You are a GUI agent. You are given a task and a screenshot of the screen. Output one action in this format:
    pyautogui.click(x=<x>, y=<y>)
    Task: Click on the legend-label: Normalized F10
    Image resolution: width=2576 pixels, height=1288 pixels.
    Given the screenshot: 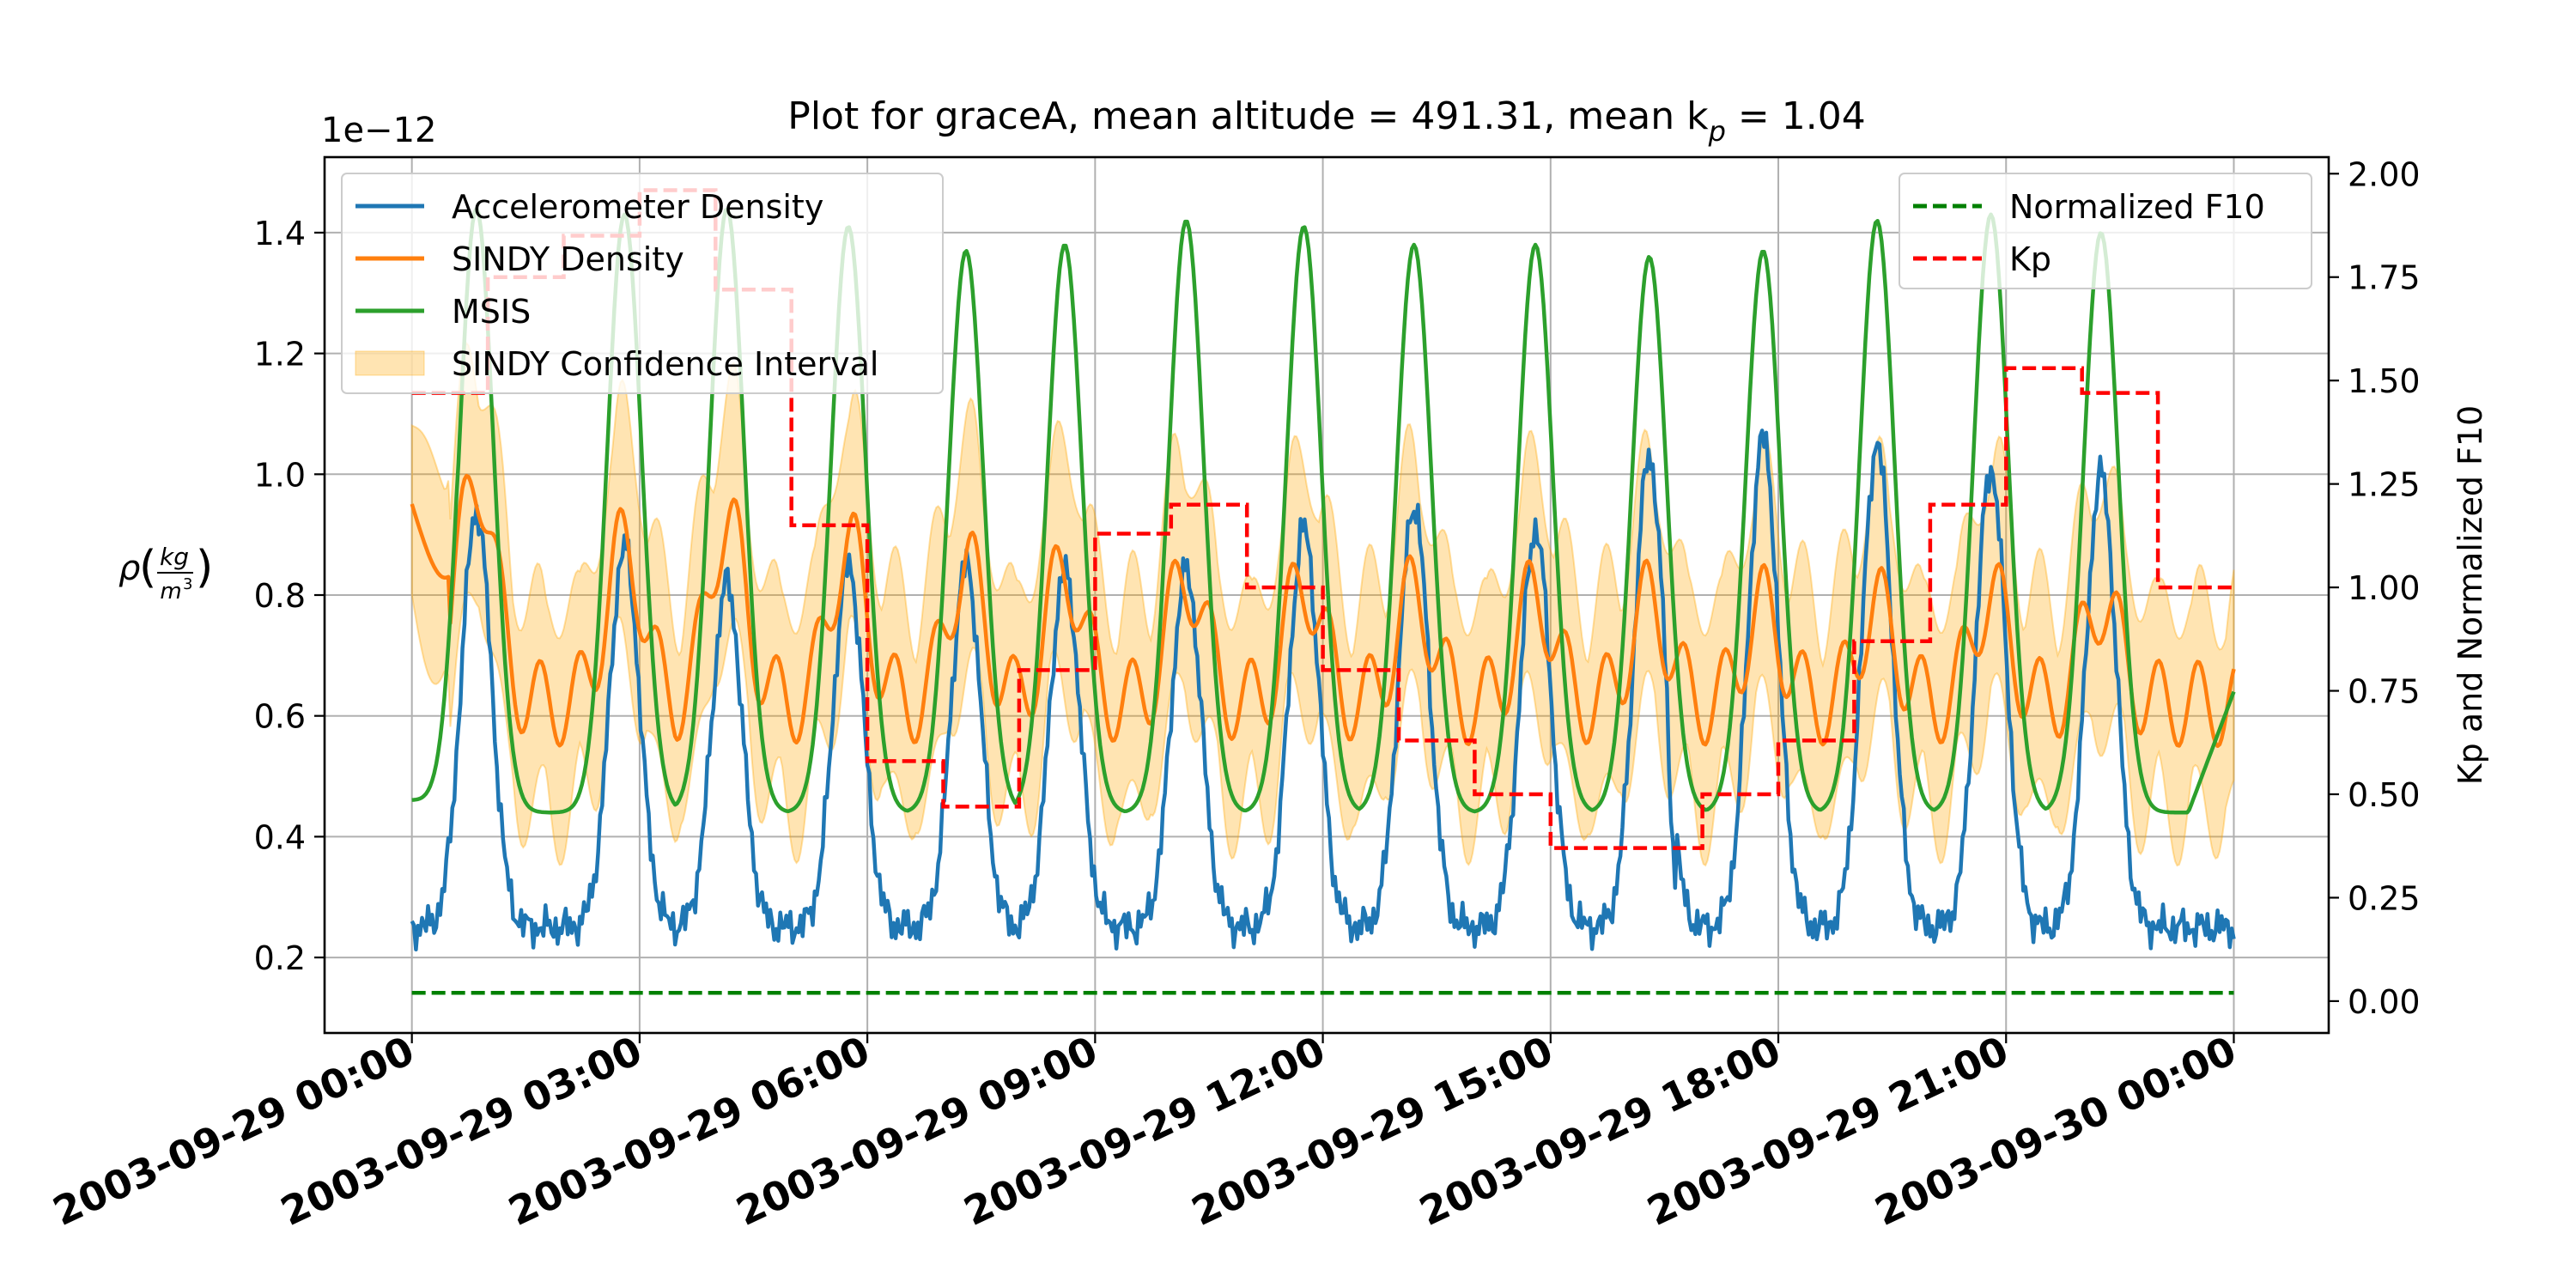 What is the action you would take?
    pyautogui.click(x=2137, y=207)
    